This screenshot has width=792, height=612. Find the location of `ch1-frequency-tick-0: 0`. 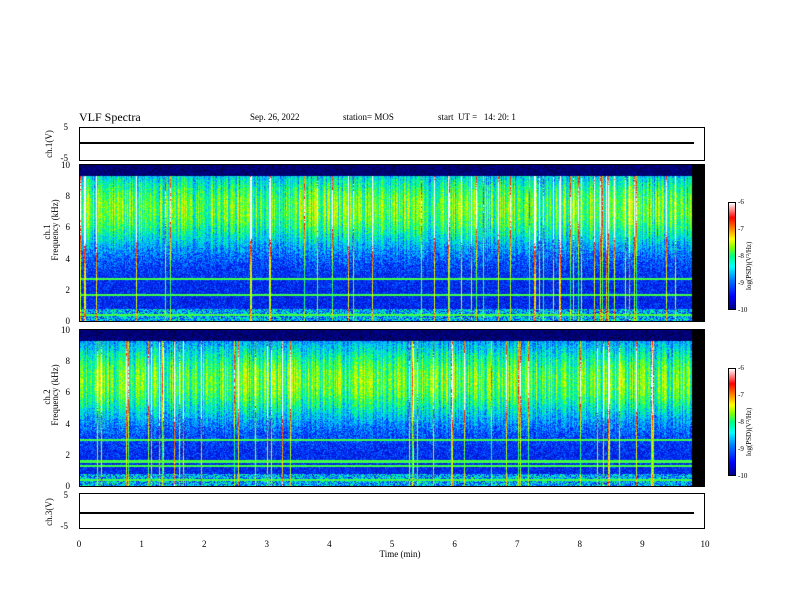

ch1-frequency-tick-0: 0 is located at coordinates (68, 321).